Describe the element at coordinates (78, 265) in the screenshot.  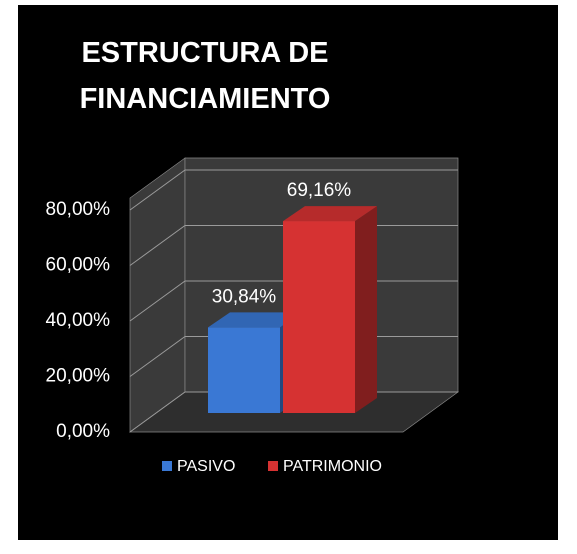
I see `y-tick-label: 60,00%` at that location.